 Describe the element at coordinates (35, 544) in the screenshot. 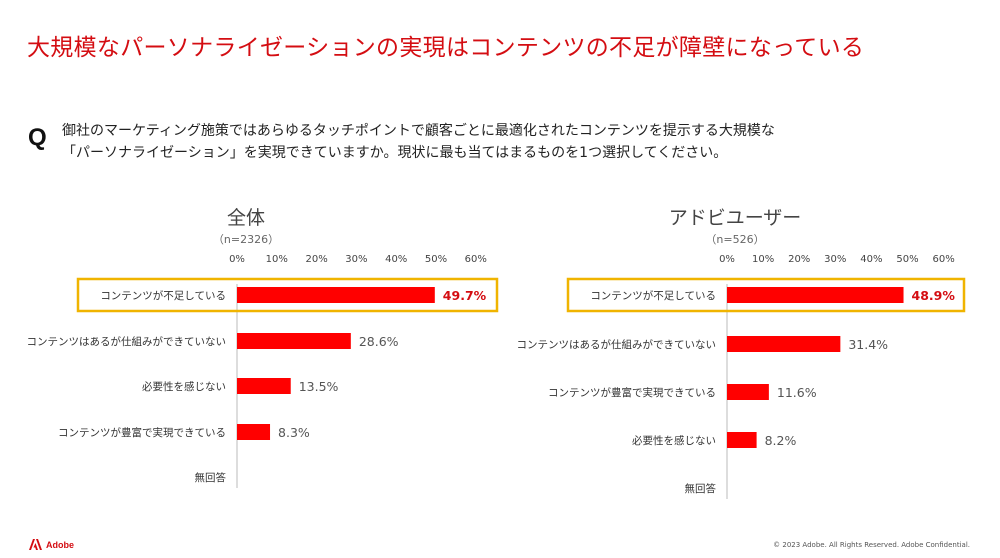

I see `adobe-logo-icon` at that location.